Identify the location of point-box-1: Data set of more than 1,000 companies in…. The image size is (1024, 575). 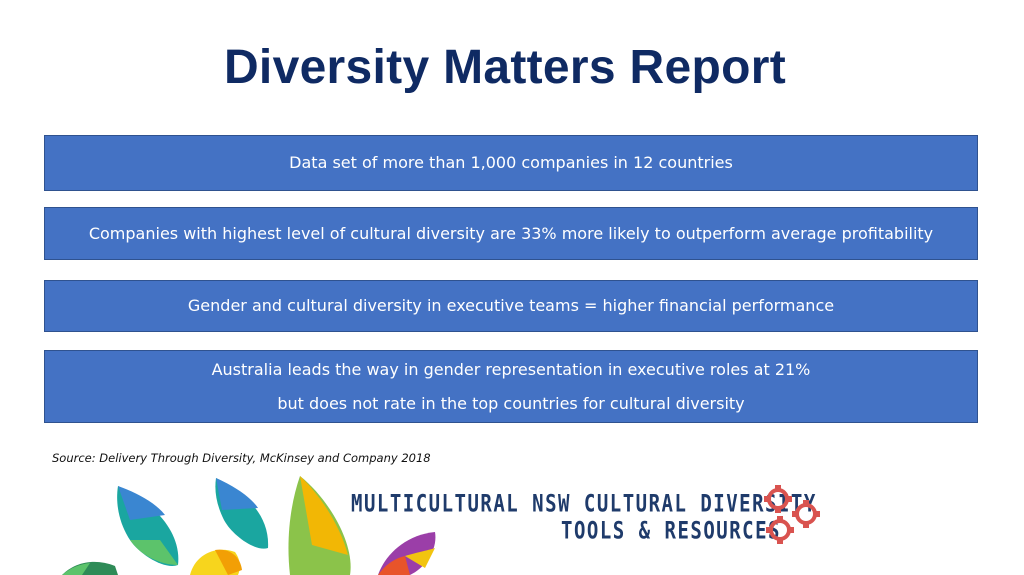
(511, 163).